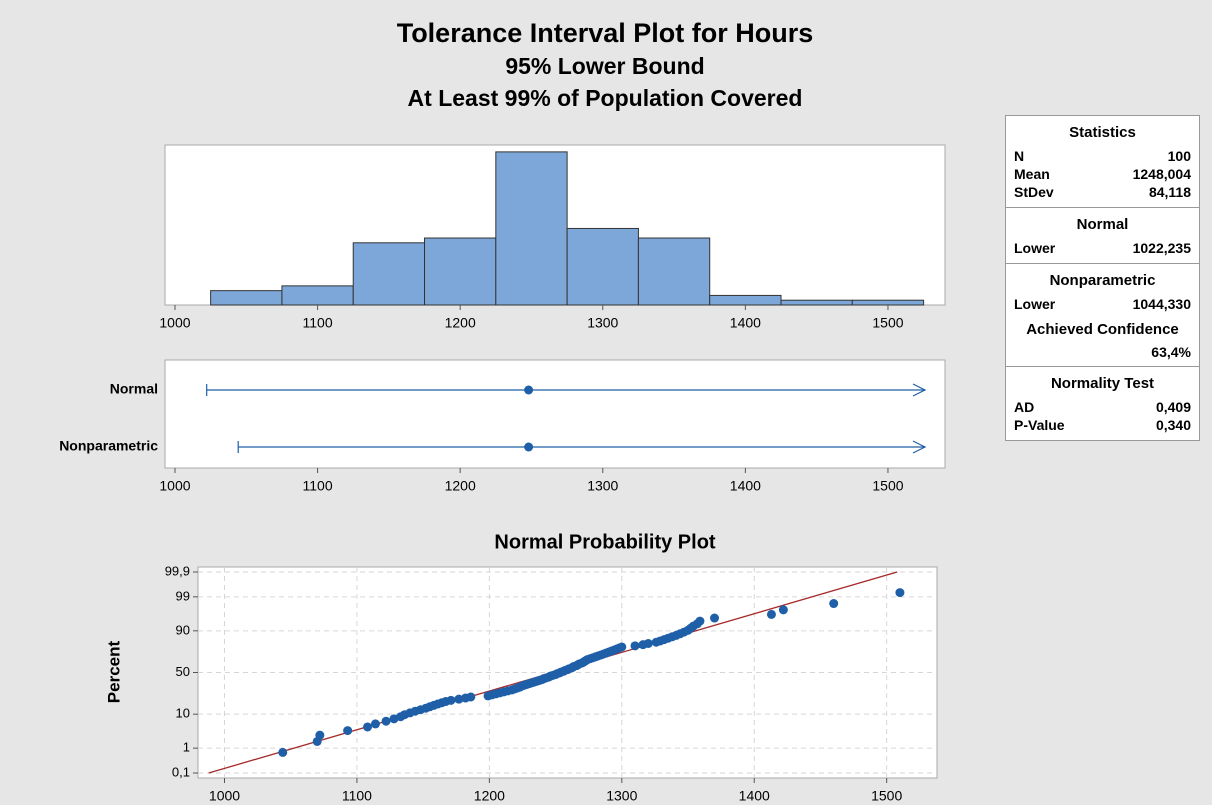  I want to click on chart-title: Tolerance Interval Plot for Hours, so click(605, 33).